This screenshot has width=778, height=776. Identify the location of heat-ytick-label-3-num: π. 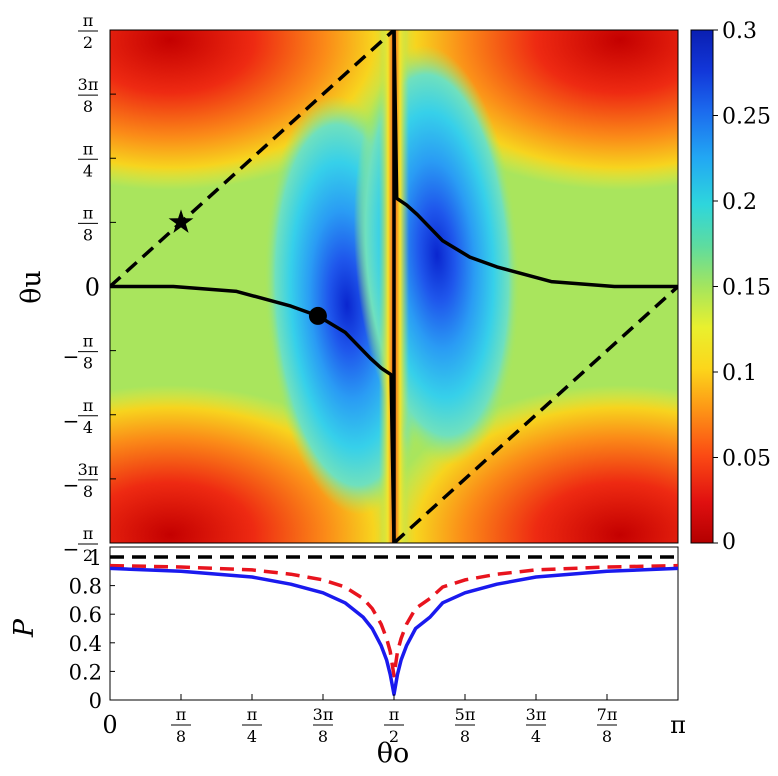
(88, 212).